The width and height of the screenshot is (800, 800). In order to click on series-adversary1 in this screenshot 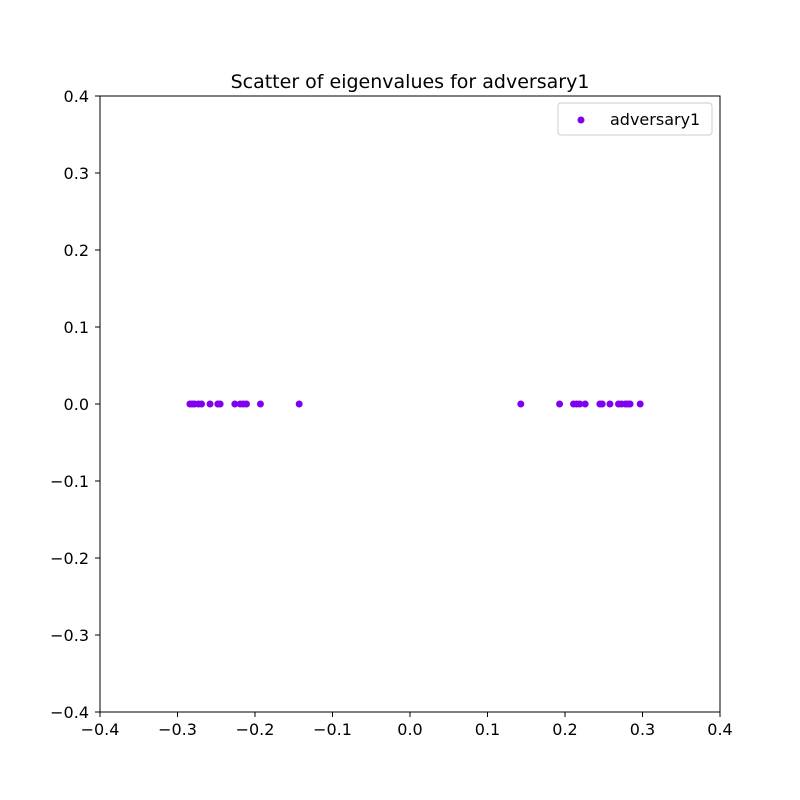, I will do `click(415, 404)`.